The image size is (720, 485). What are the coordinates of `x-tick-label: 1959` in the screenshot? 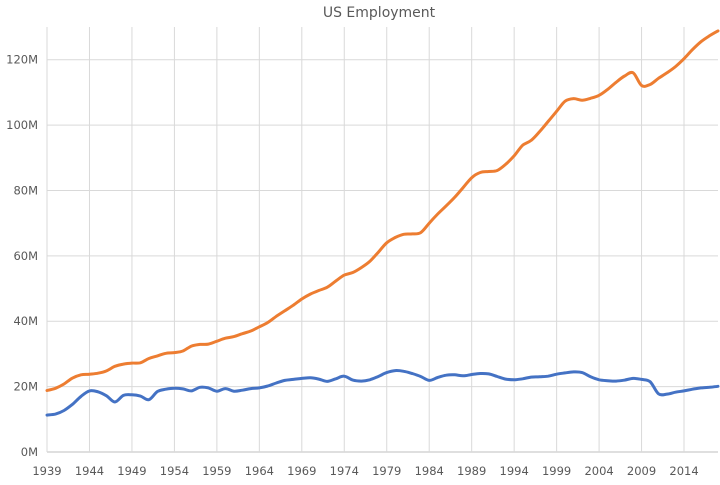 It's located at (216, 471).